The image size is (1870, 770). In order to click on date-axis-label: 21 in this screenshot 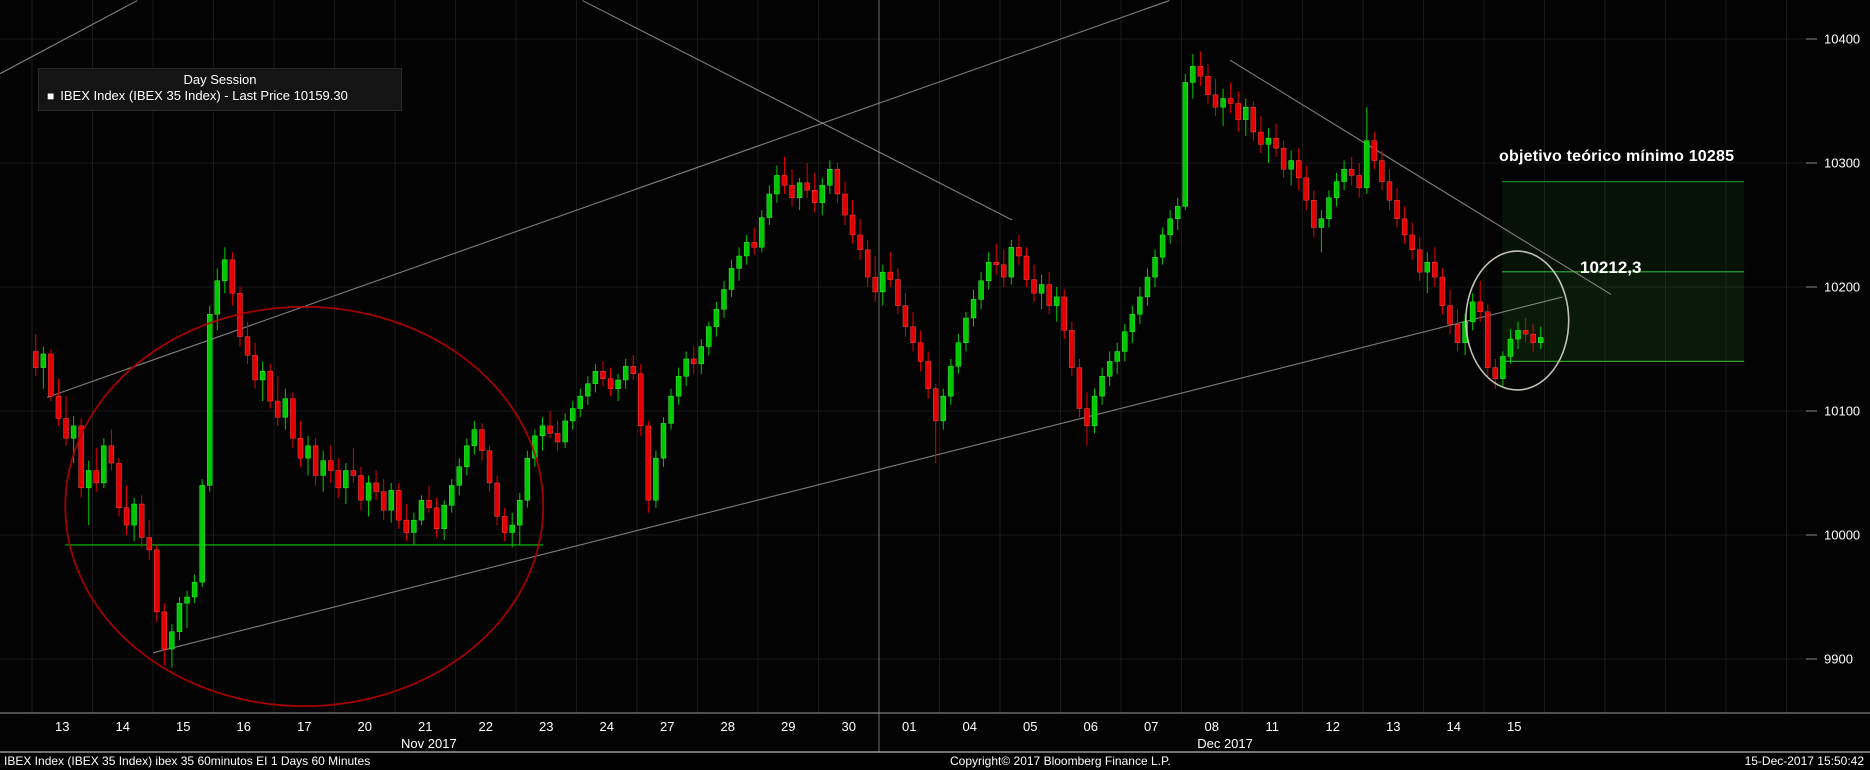, I will do `click(425, 726)`.